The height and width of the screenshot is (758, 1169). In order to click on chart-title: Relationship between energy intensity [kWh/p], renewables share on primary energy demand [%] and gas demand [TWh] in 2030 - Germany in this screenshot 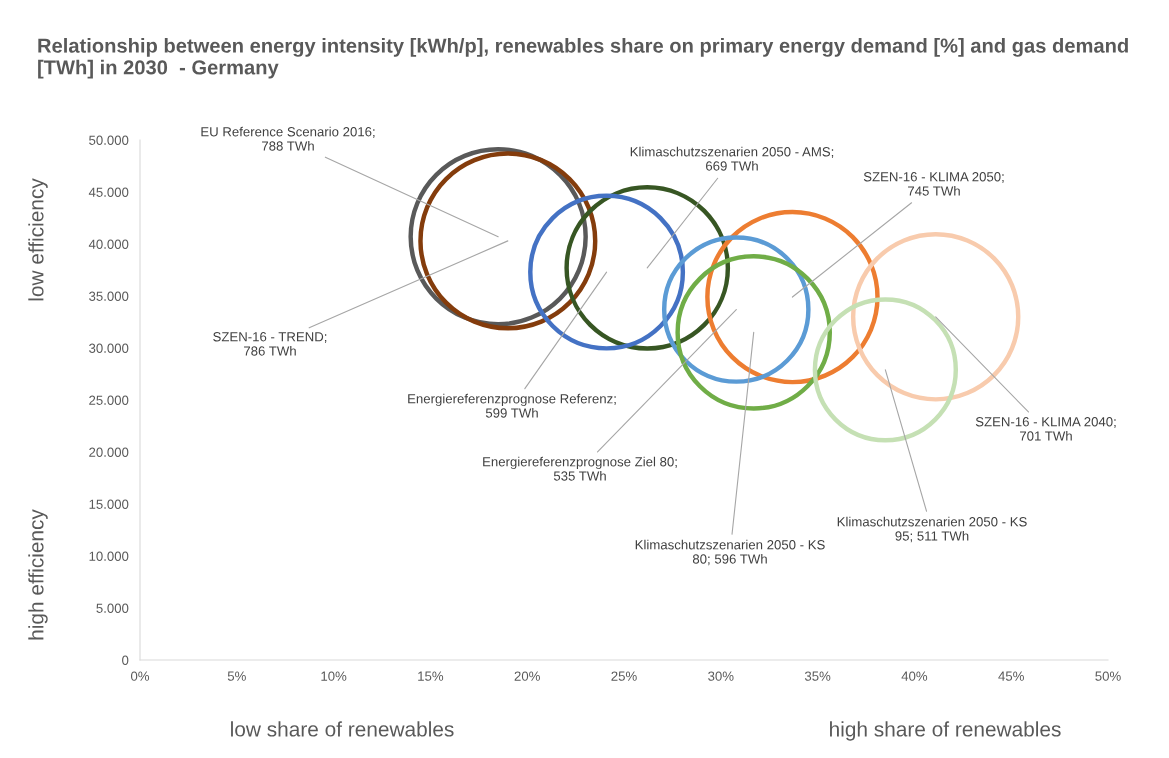, I will do `click(583, 58)`.